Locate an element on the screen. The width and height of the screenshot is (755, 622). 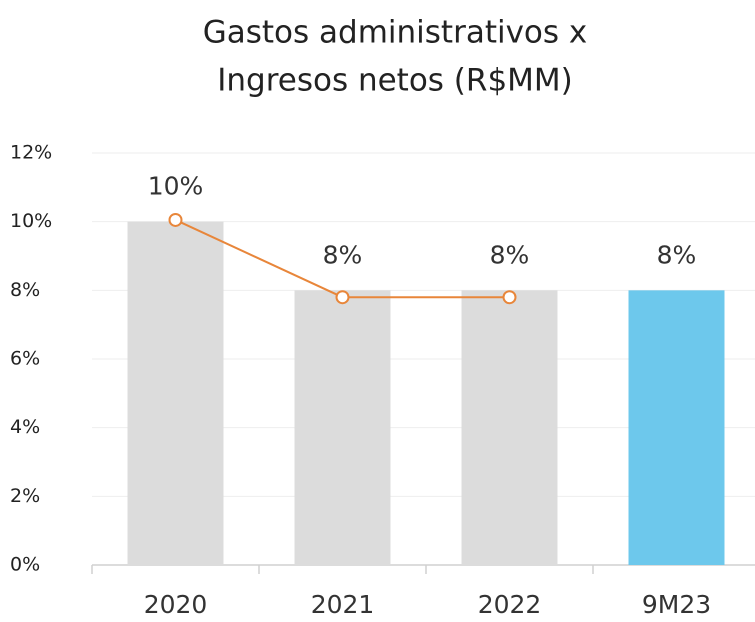
y-tick-label: 6% is located at coordinates (25, 359).